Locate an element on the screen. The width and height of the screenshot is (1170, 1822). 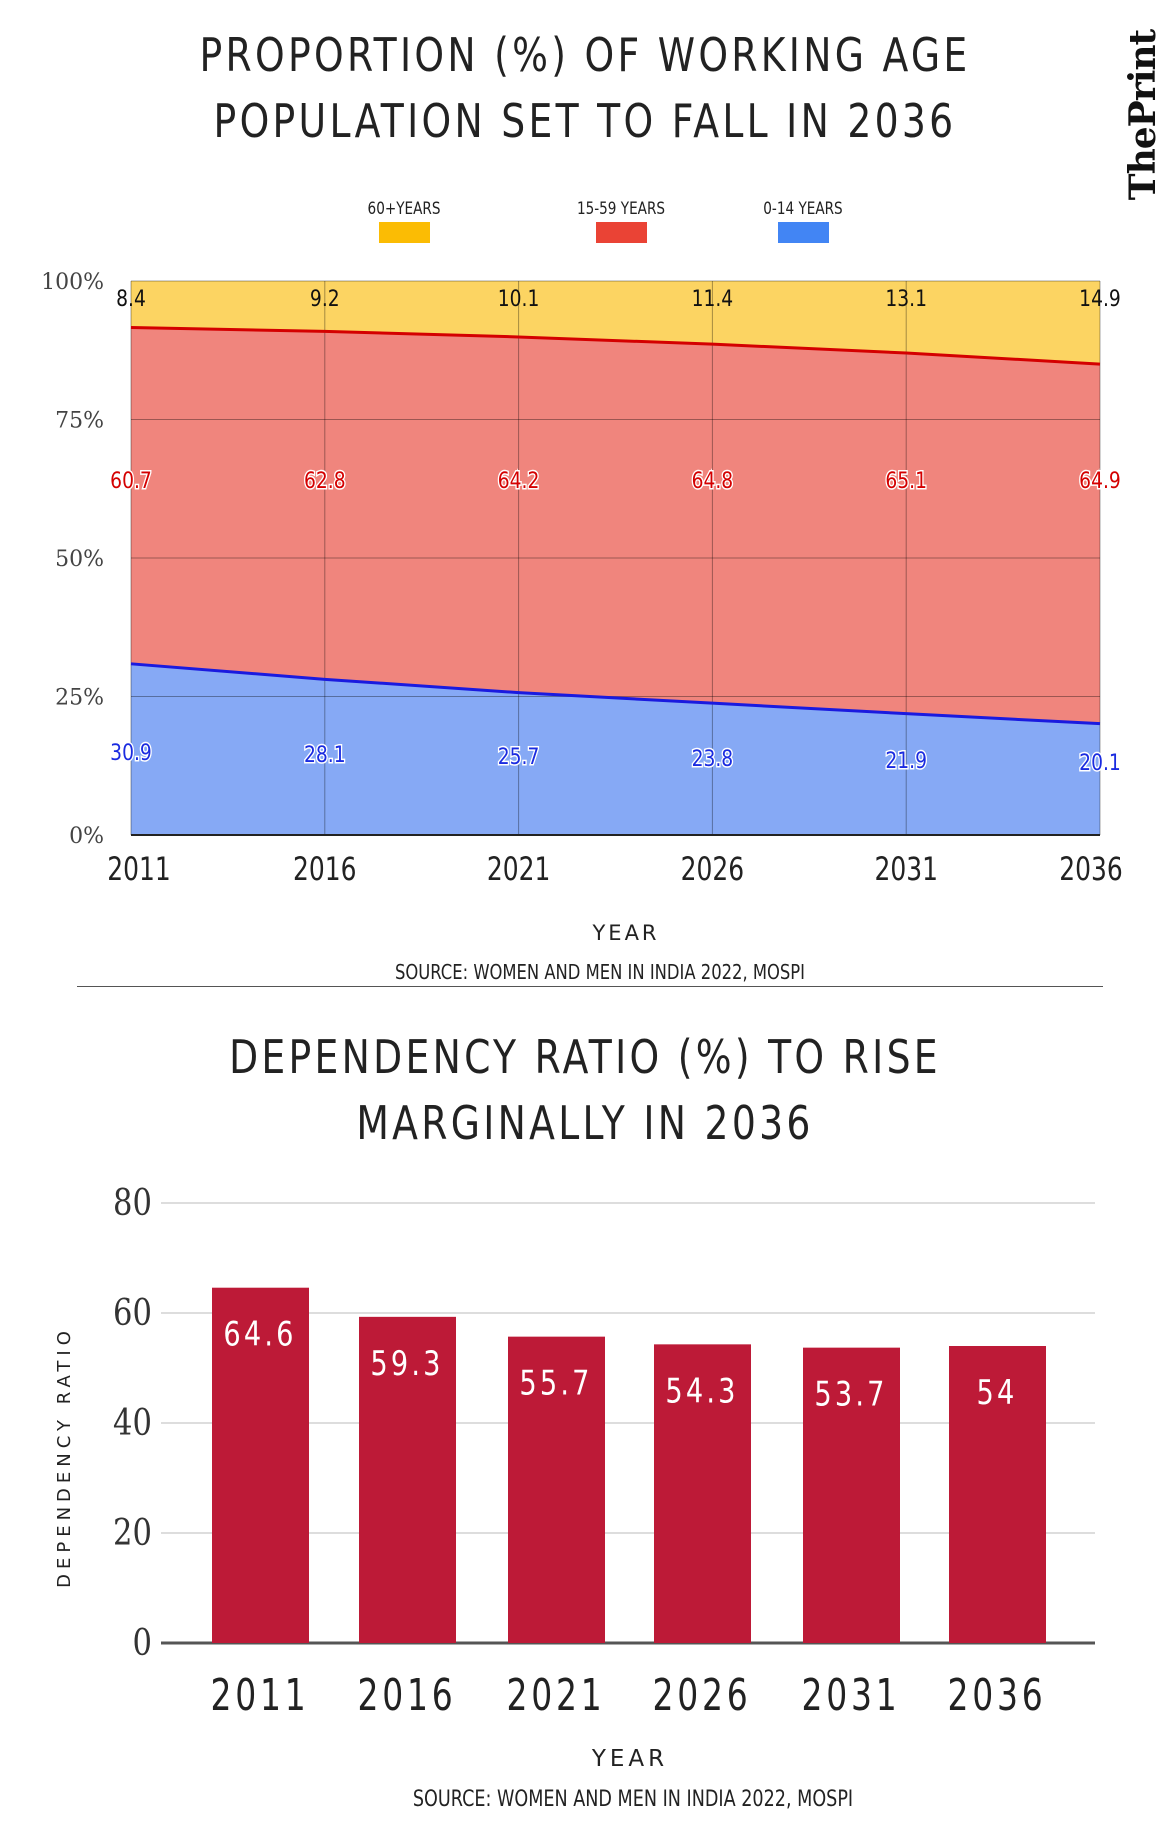
data-label: 30.9 is located at coordinates (131, 753).